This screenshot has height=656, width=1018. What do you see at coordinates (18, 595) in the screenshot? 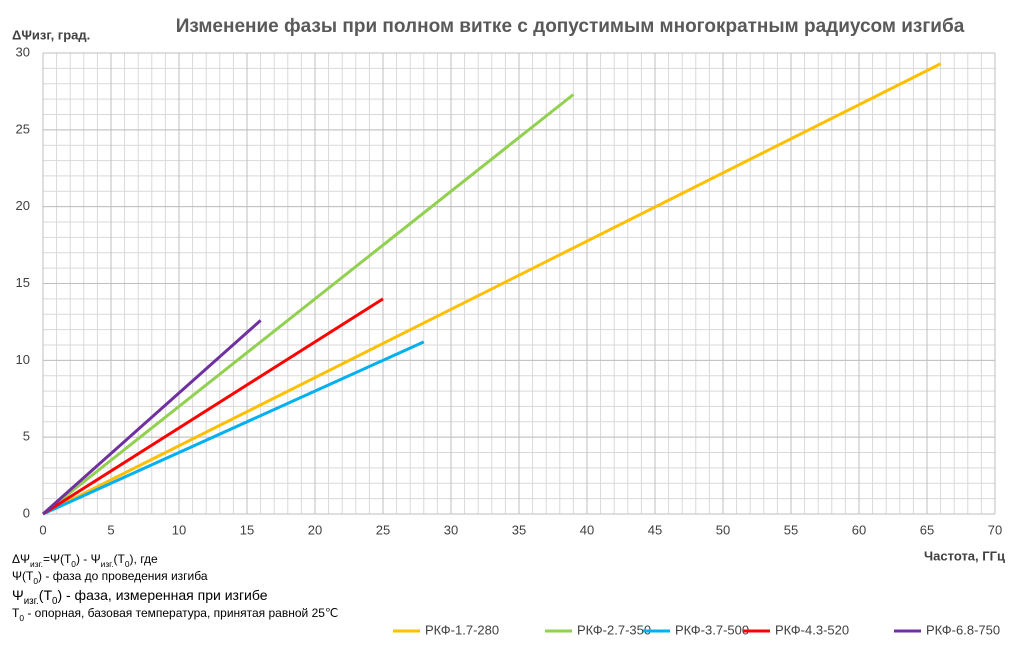
I see `note-text: Ψ` at bounding box center [18, 595].